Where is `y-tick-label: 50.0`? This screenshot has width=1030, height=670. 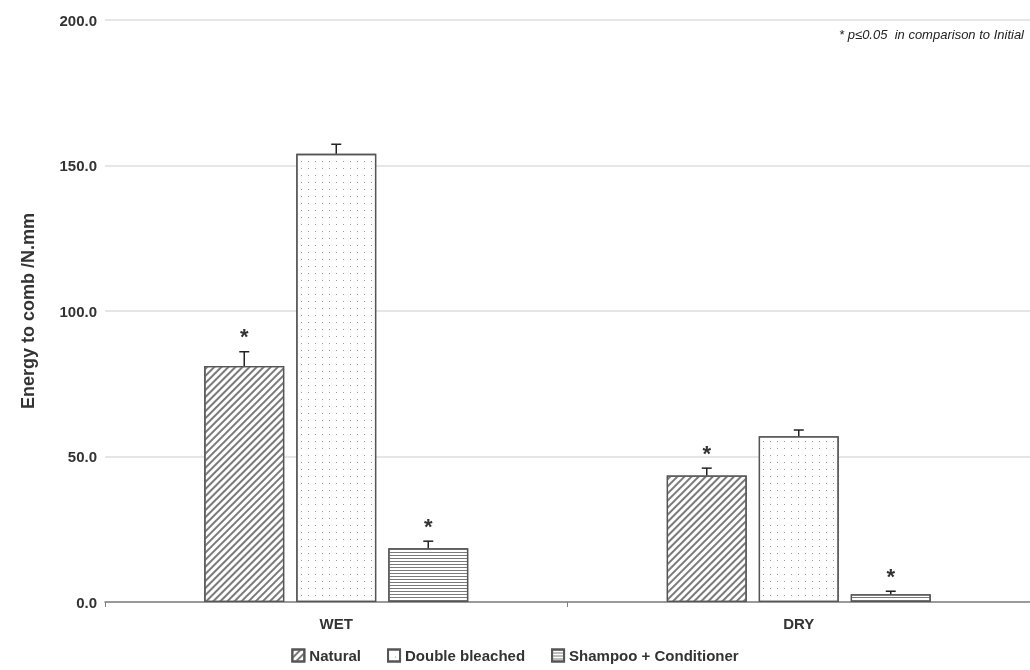
y-tick-label: 50.0 is located at coordinates (82, 456).